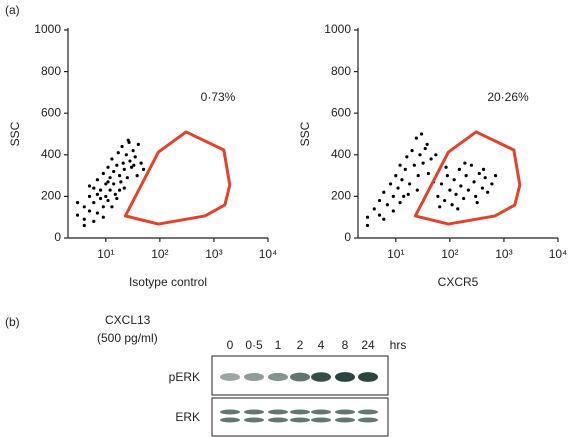  What do you see at coordinates (398, 345) in the screenshot?
I see `time-unit: hrs` at bounding box center [398, 345].